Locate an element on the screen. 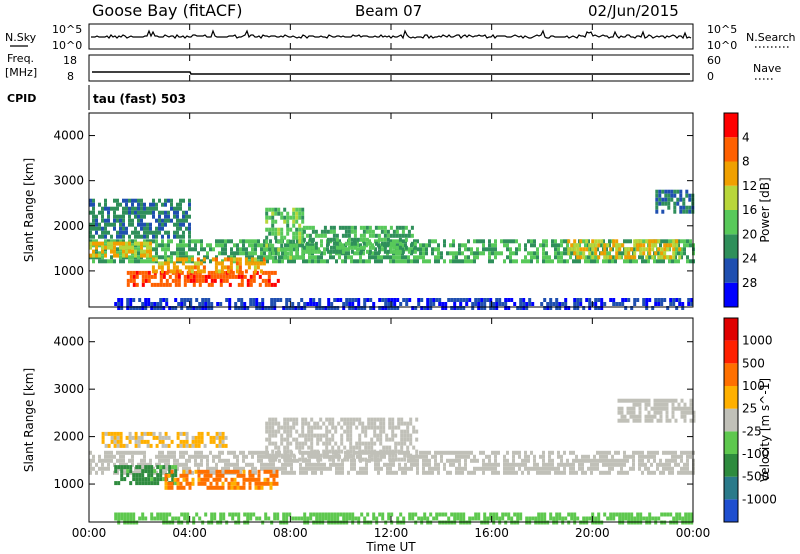  colorbar-segment is located at coordinates (731, 149).